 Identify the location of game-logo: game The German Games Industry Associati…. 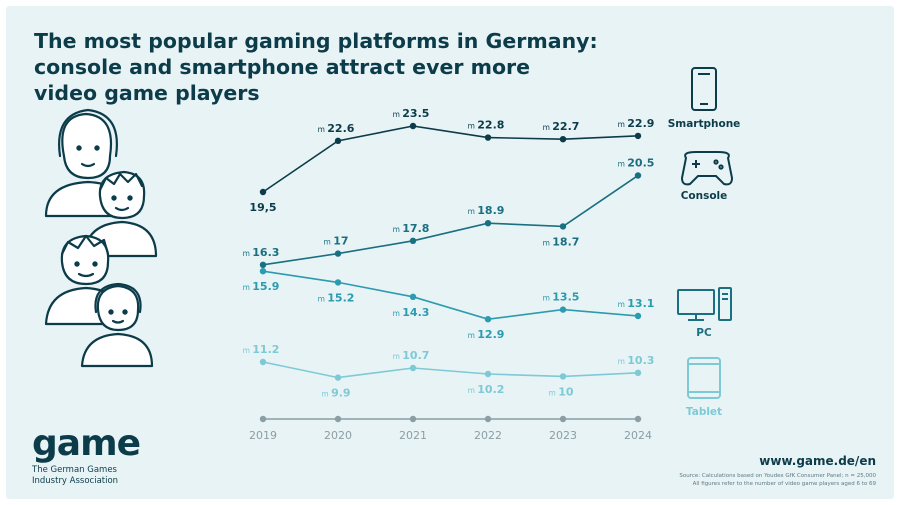
(92, 456).